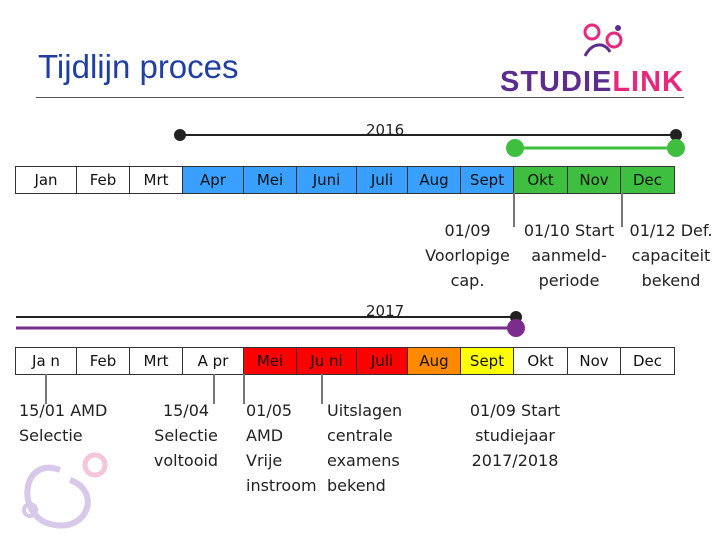  I want to click on month-cell-2017-4: A pr, so click(213, 361).